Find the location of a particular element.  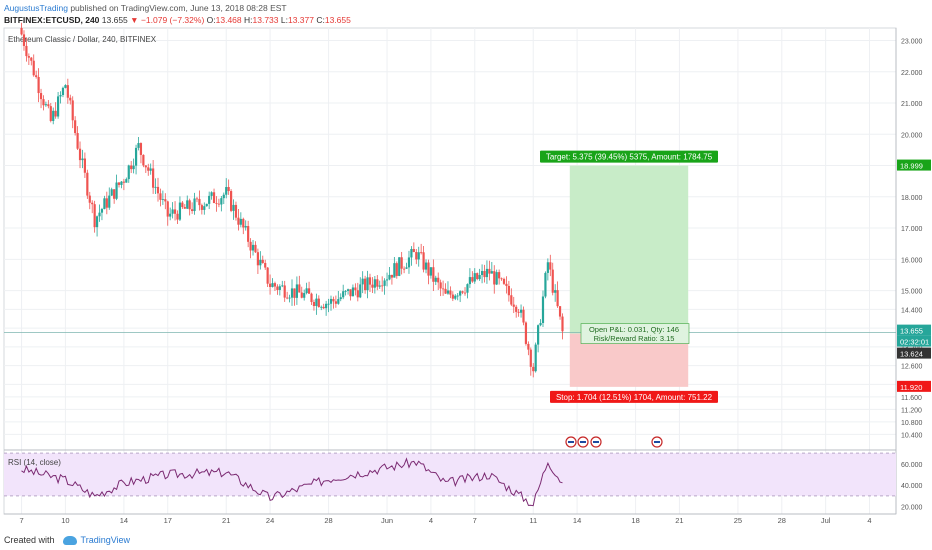

countdown-flag: 02:32:01 is located at coordinates (914, 342).